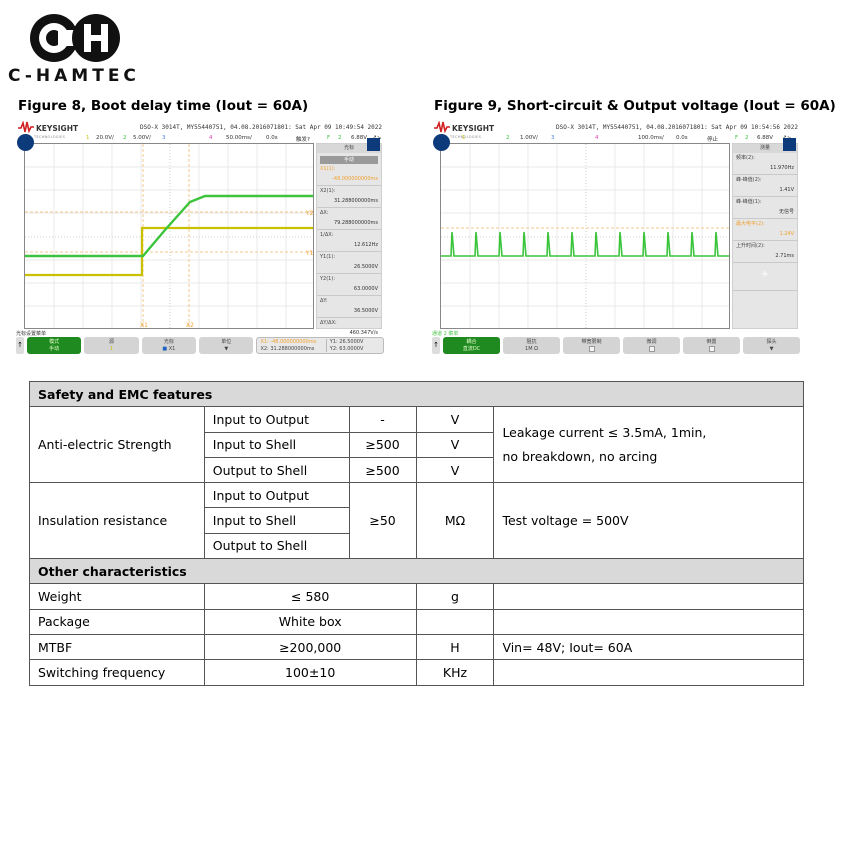 The height and width of the screenshot is (850, 850). Describe the element at coordinates (713, 140) in the screenshot. I see `trigger-state: 停止` at that location.